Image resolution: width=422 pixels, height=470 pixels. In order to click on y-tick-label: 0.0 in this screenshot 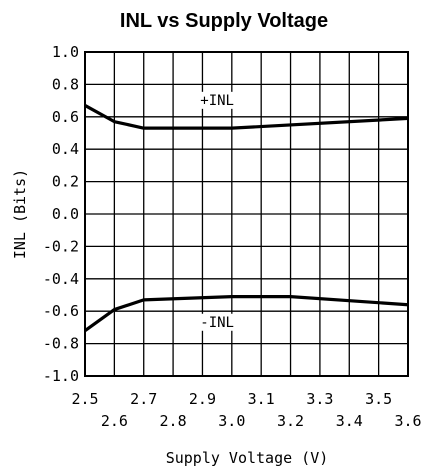, I will do `click(65, 214)`.